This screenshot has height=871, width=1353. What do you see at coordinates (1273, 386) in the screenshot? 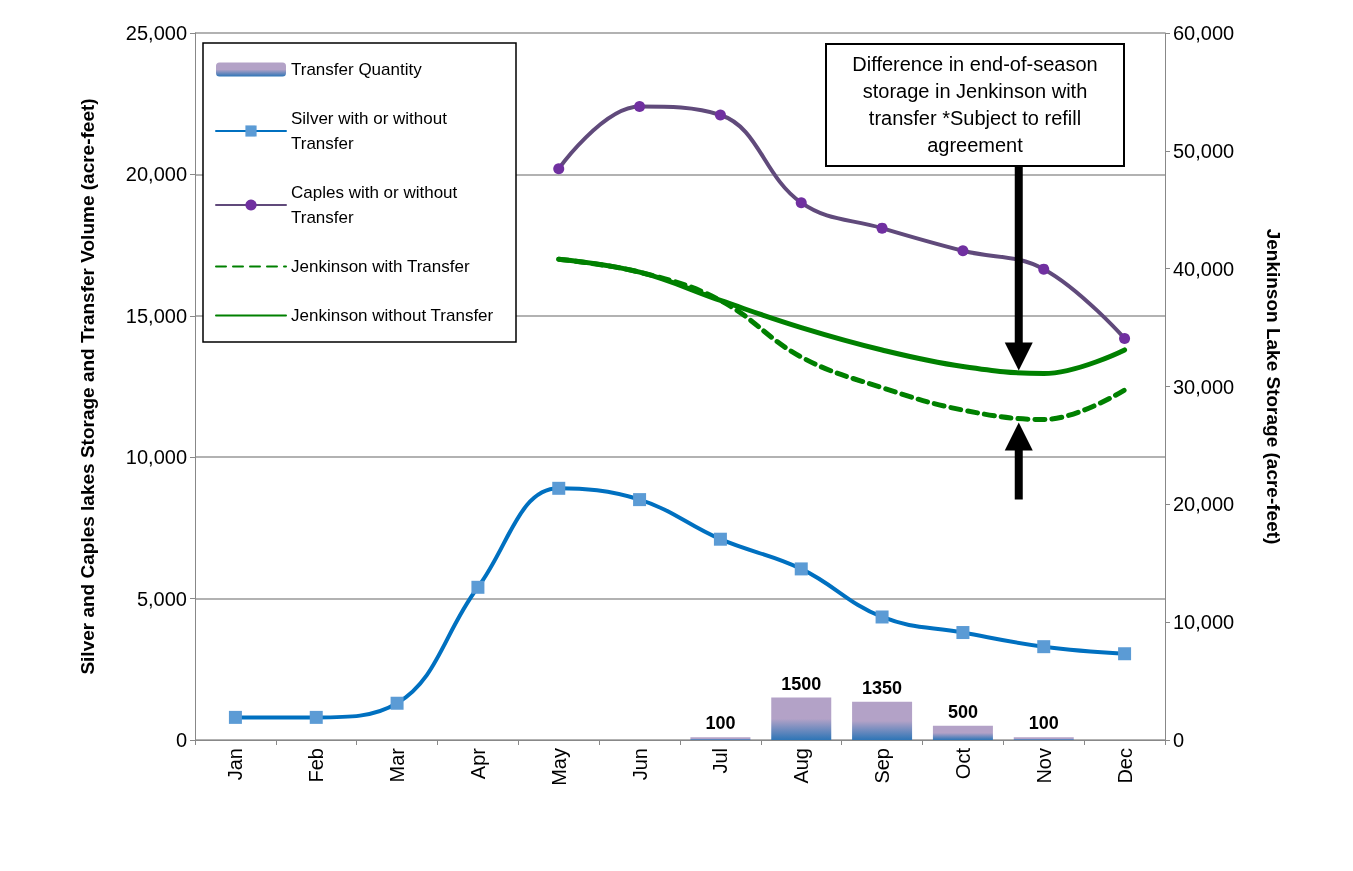
I see `y2-axis-title: Jenkinson Lake Storage (acre-feet)` at bounding box center [1273, 386].